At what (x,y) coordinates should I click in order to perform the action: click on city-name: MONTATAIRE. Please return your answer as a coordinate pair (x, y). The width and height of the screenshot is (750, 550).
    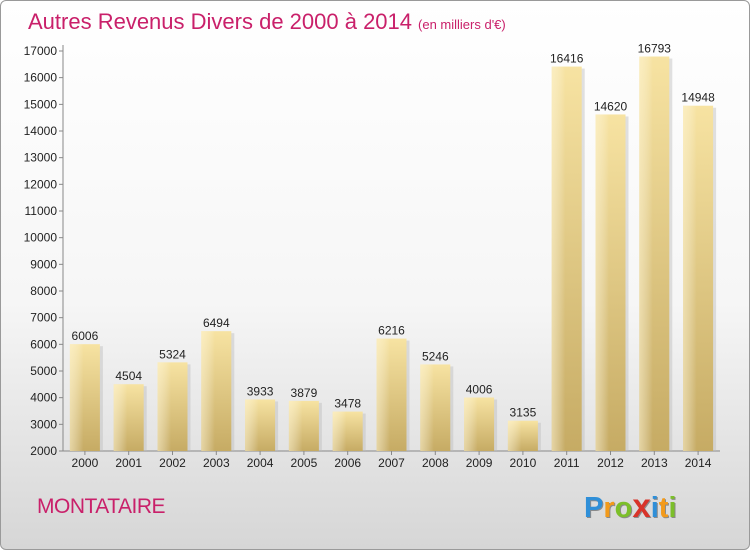
    Looking at the image, I should click on (101, 506).